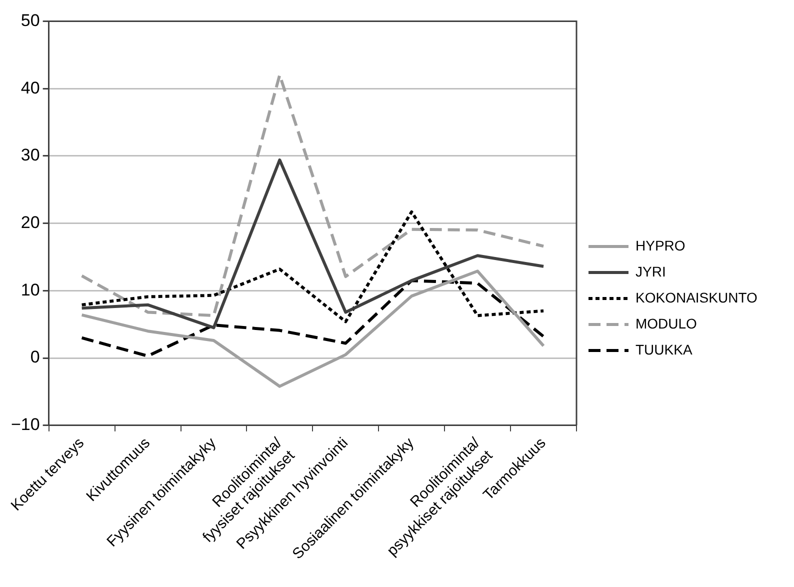 Image resolution: width=794 pixels, height=587 pixels. I want to click on legend-label: TUUKKA, so click(664, 349).